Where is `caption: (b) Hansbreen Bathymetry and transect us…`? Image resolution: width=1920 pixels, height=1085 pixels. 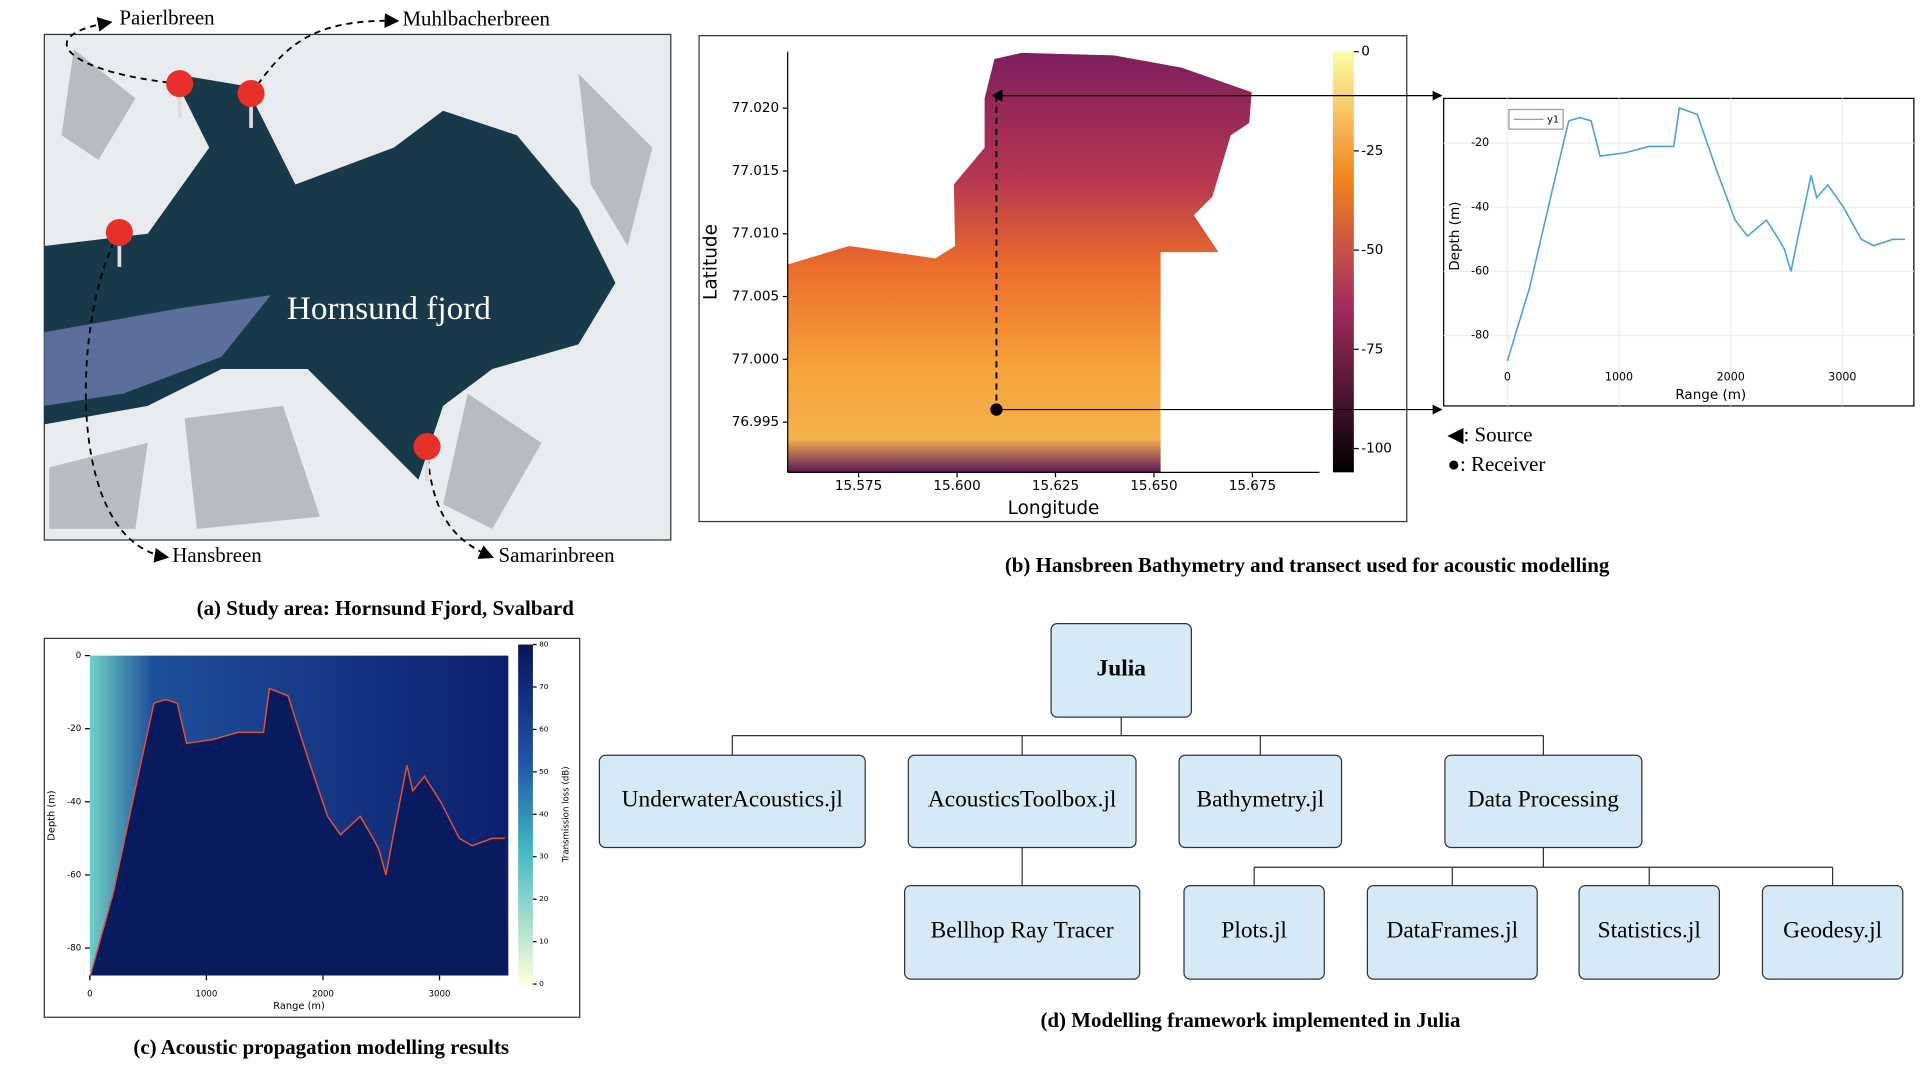
caption: (b) Hansbreen Bathymetry and transect us… is located at coordinates (1307, 565).